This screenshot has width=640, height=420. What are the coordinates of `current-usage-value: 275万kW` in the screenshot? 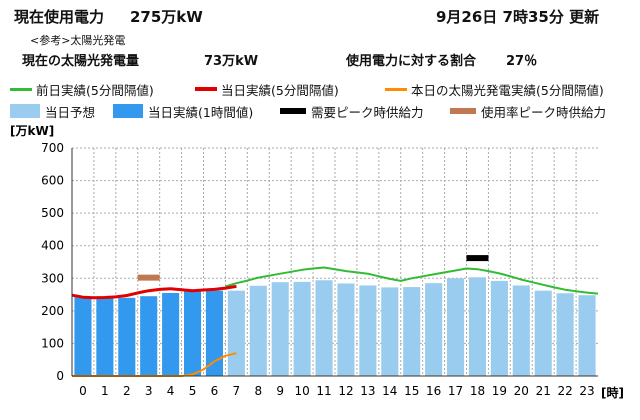 It's located at (166, 17).